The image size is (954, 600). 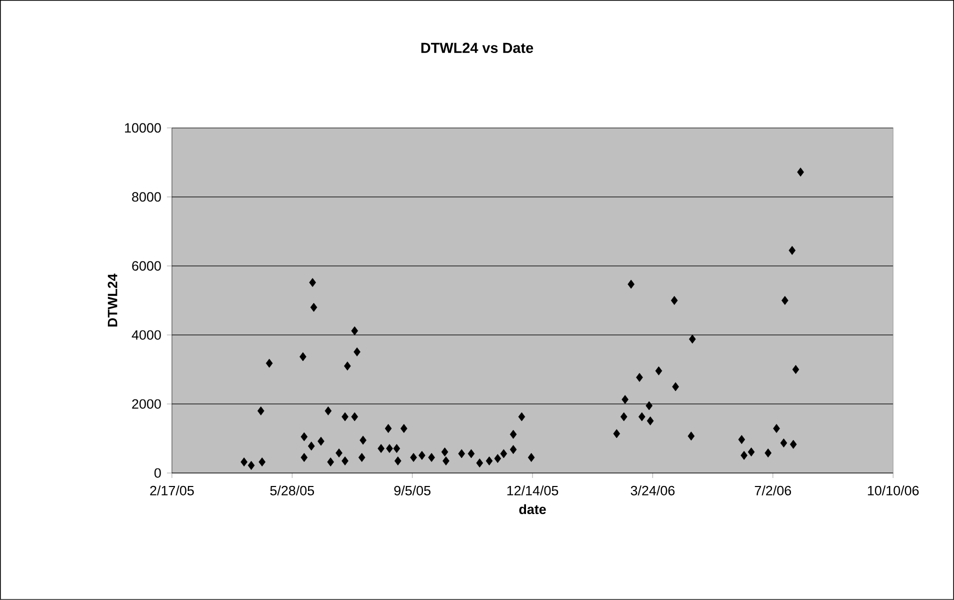 What do you see at coordinates (412, 491) in the screenshot?
I see `x-tick-label: 9/5/05` at bounding box center [412, 491].